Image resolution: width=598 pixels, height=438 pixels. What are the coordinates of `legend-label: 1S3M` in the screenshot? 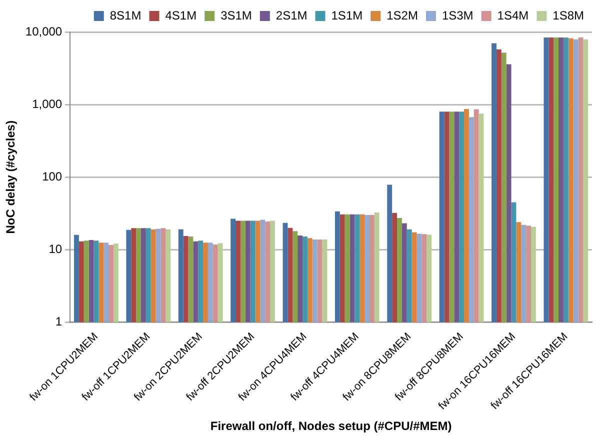 It's located at (458, 15).